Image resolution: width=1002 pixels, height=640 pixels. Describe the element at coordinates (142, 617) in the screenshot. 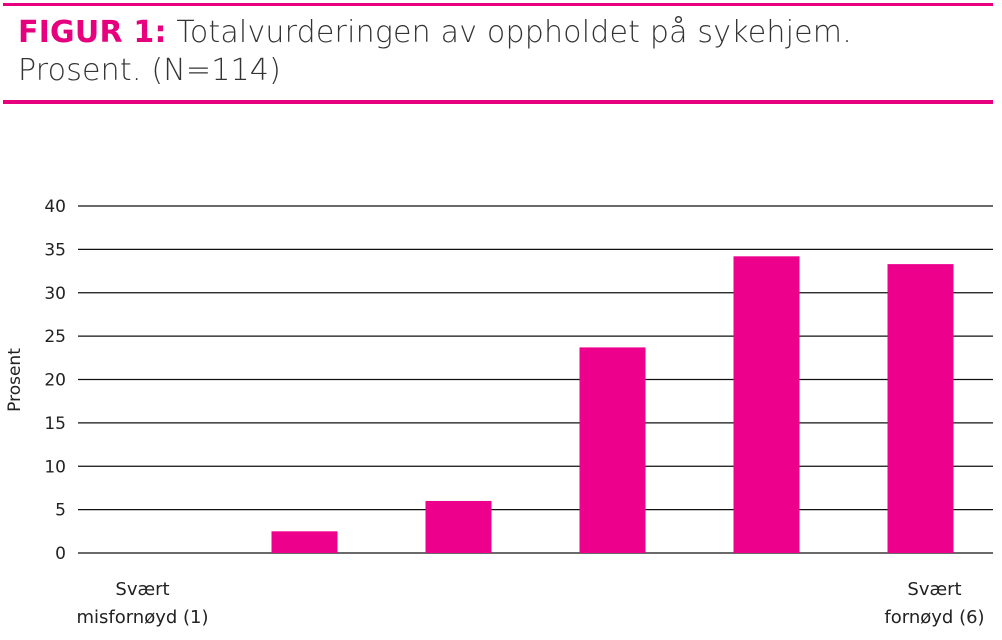

I see `x-tick-label: misfornøyd (1)` at that location.